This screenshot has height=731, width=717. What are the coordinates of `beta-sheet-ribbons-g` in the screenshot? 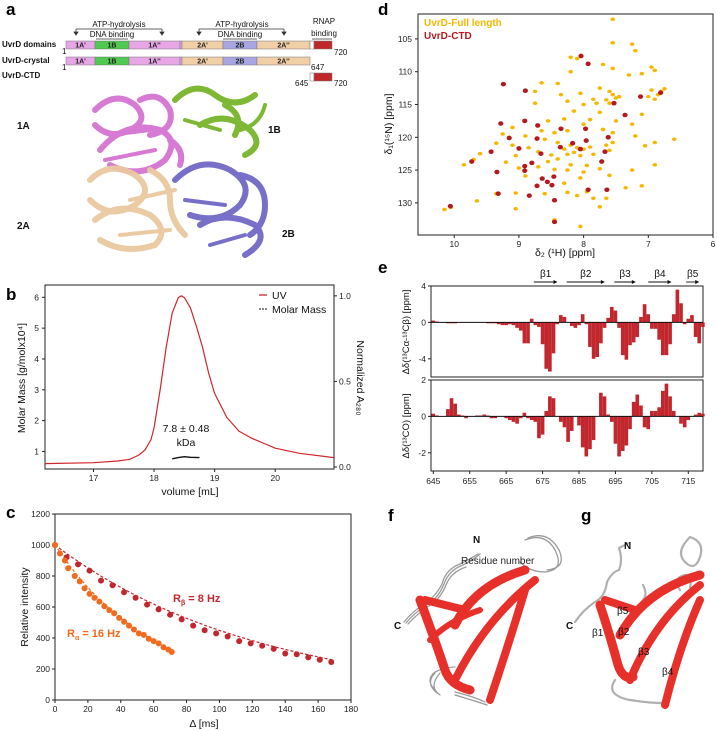 It's located at (650, 639).